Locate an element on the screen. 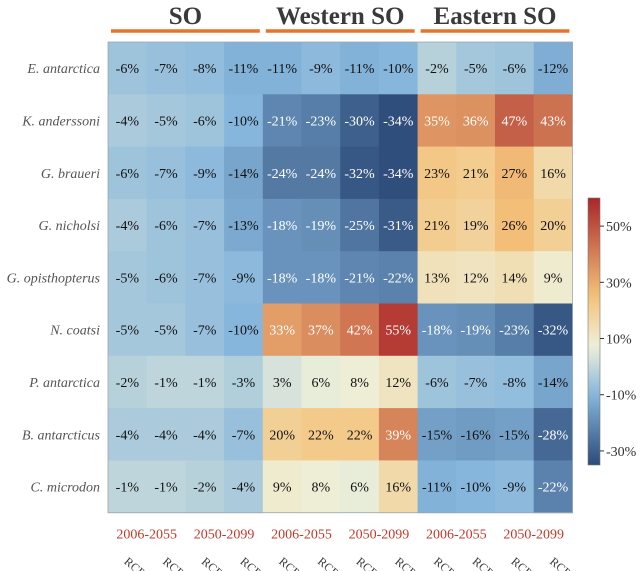 Image resolution: width=644 pixels, height=571 pixels. region-title: SO is located at coordinates (185, 16).